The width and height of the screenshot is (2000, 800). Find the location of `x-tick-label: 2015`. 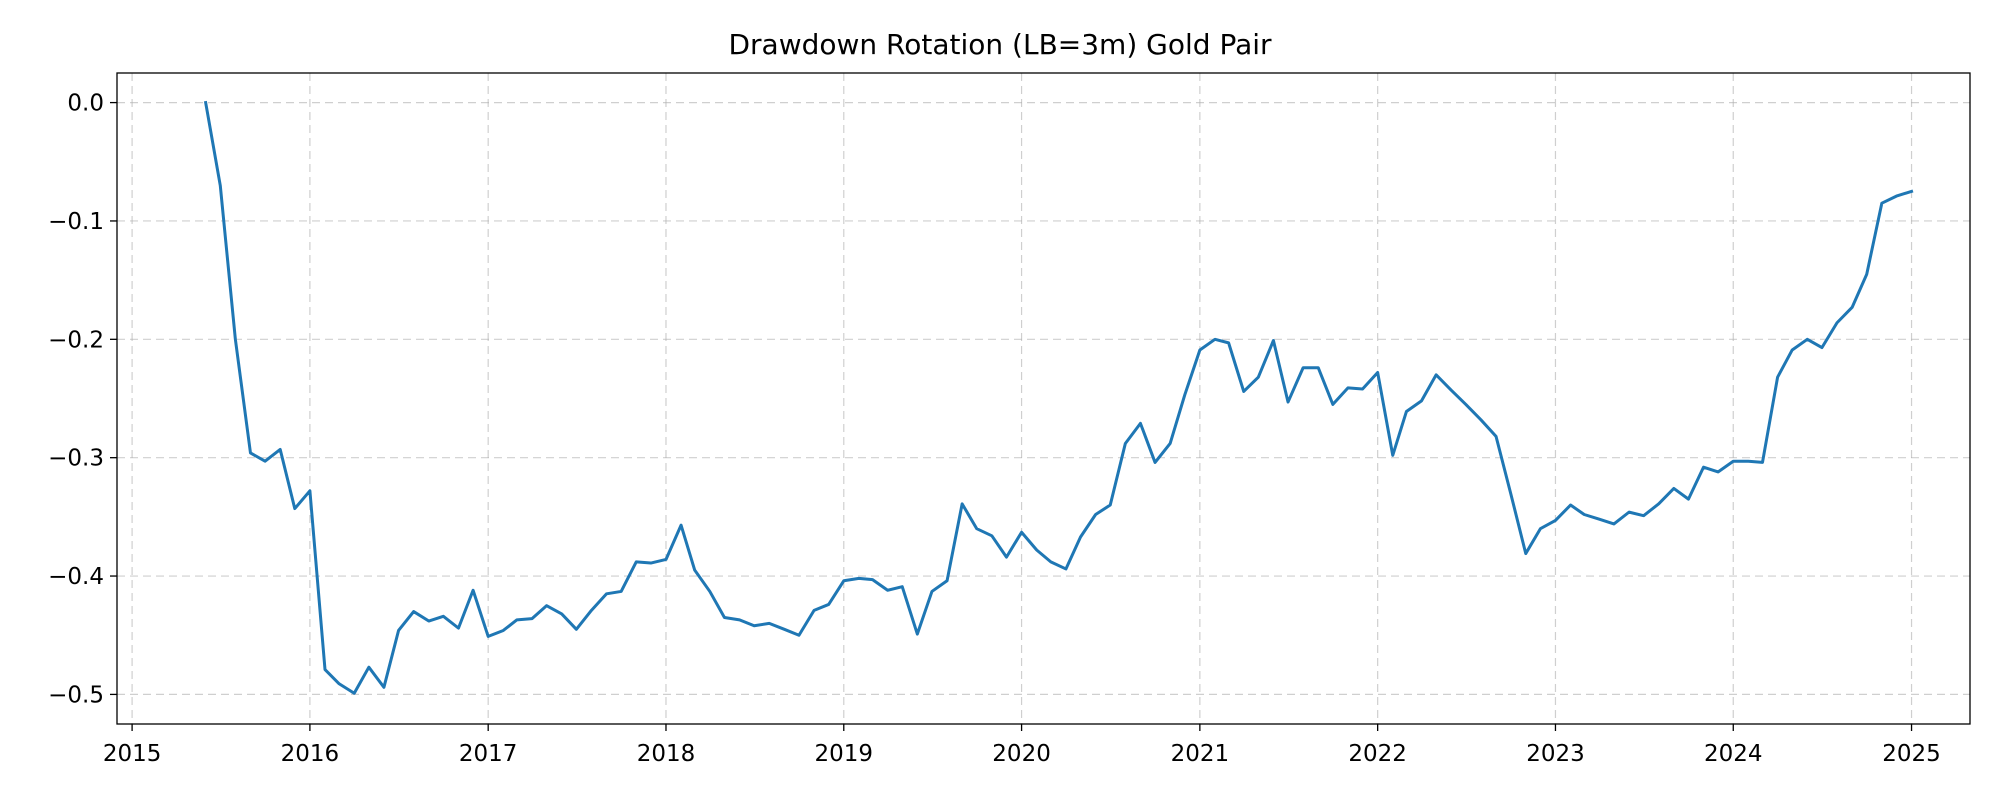

x-tick-label: 2015 is located at coordinates (132, 754).